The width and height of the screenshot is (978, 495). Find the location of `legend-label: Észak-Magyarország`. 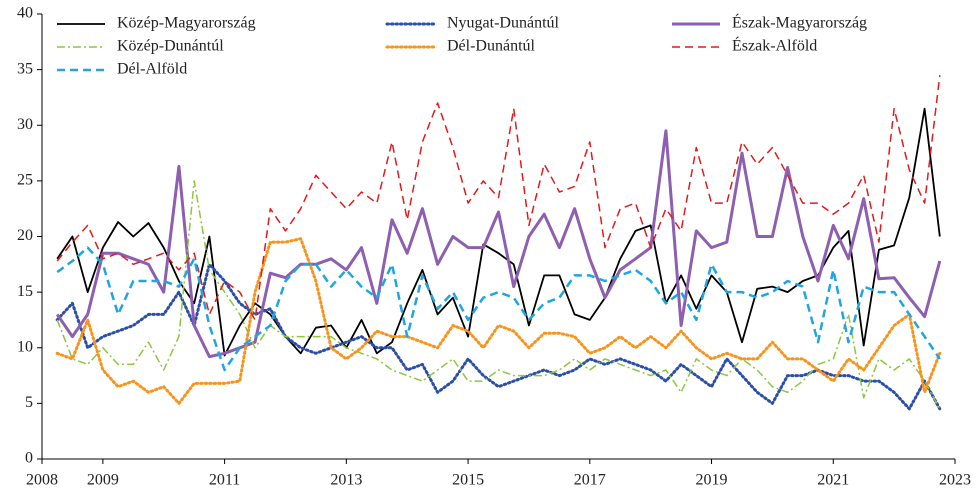

legend-label: Észak-Magyarország is located at coordinates (799, 22).